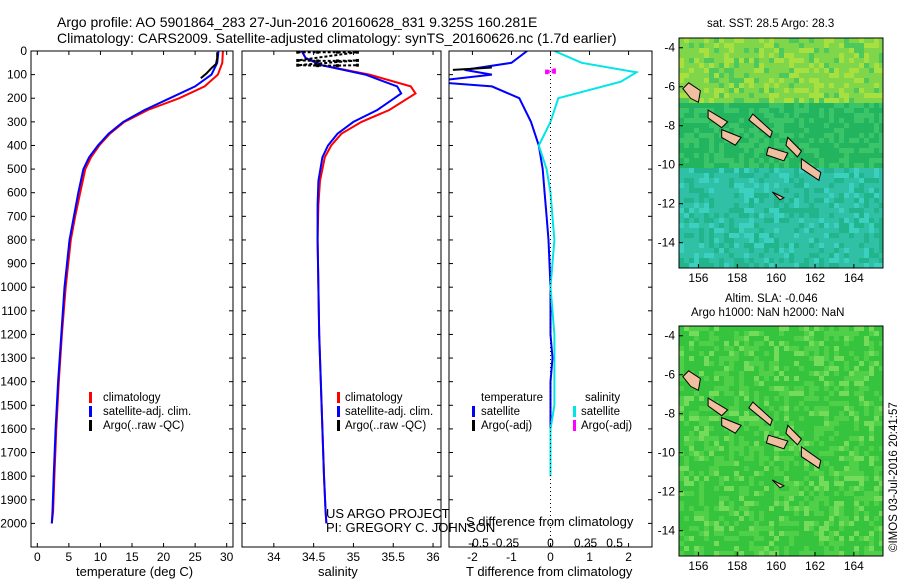 The height and width of the screenshot is (580, 900). What do you see at coordinates (90, 425) in the screenshot?
I see `temp-legend-swatch-argo` at bounding box center [90, 425].